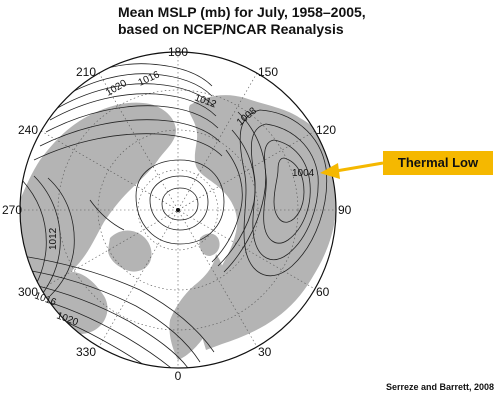 This screenshot has height=400, width=500. What do you see at coordinates (12, 210) in the screenshot?
I see `lon-label-270: 270` at bounding box center [12, 210].